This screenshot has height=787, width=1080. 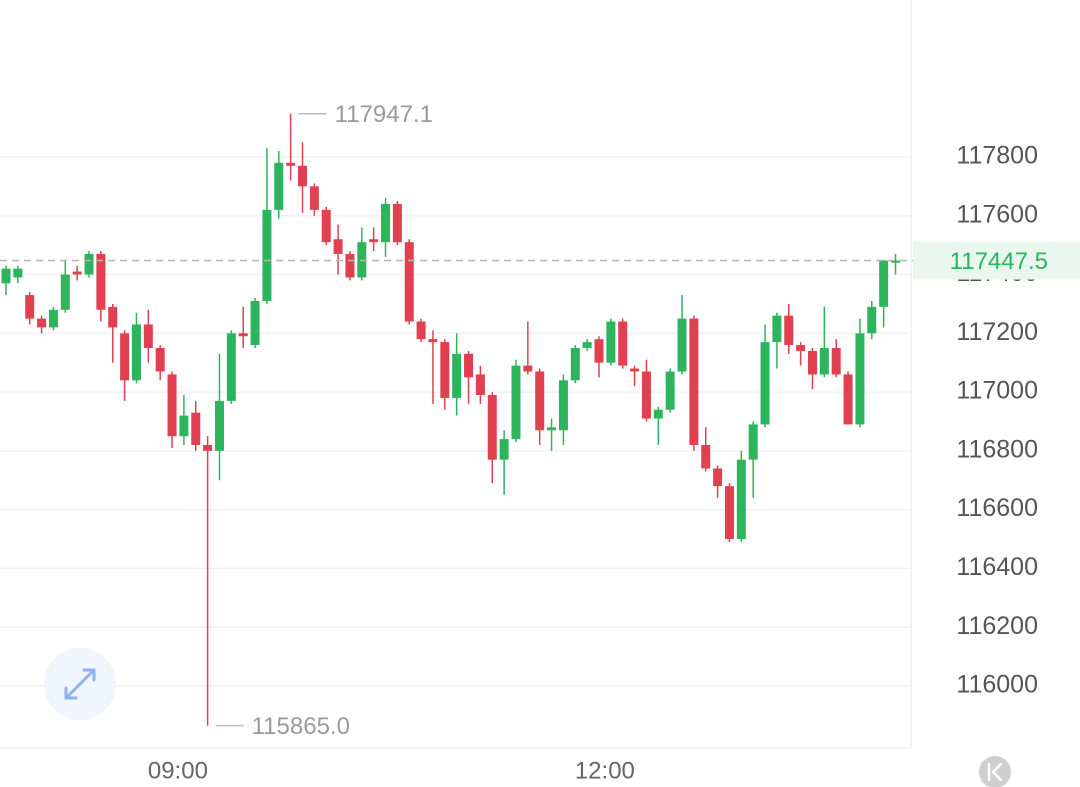 What do you see at coordinates (997, 156) in the screenshot?
I see `y-tick-label: 117800` at bounding box center [997, 156].